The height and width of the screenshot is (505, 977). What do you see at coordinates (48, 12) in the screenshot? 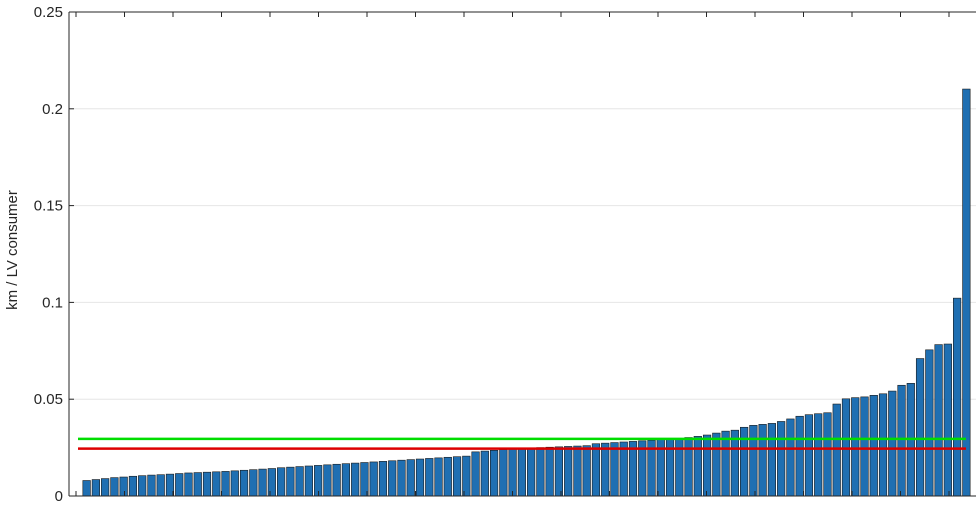
I see `y-tick-label: 0.25` at bounding box center [48, 12].